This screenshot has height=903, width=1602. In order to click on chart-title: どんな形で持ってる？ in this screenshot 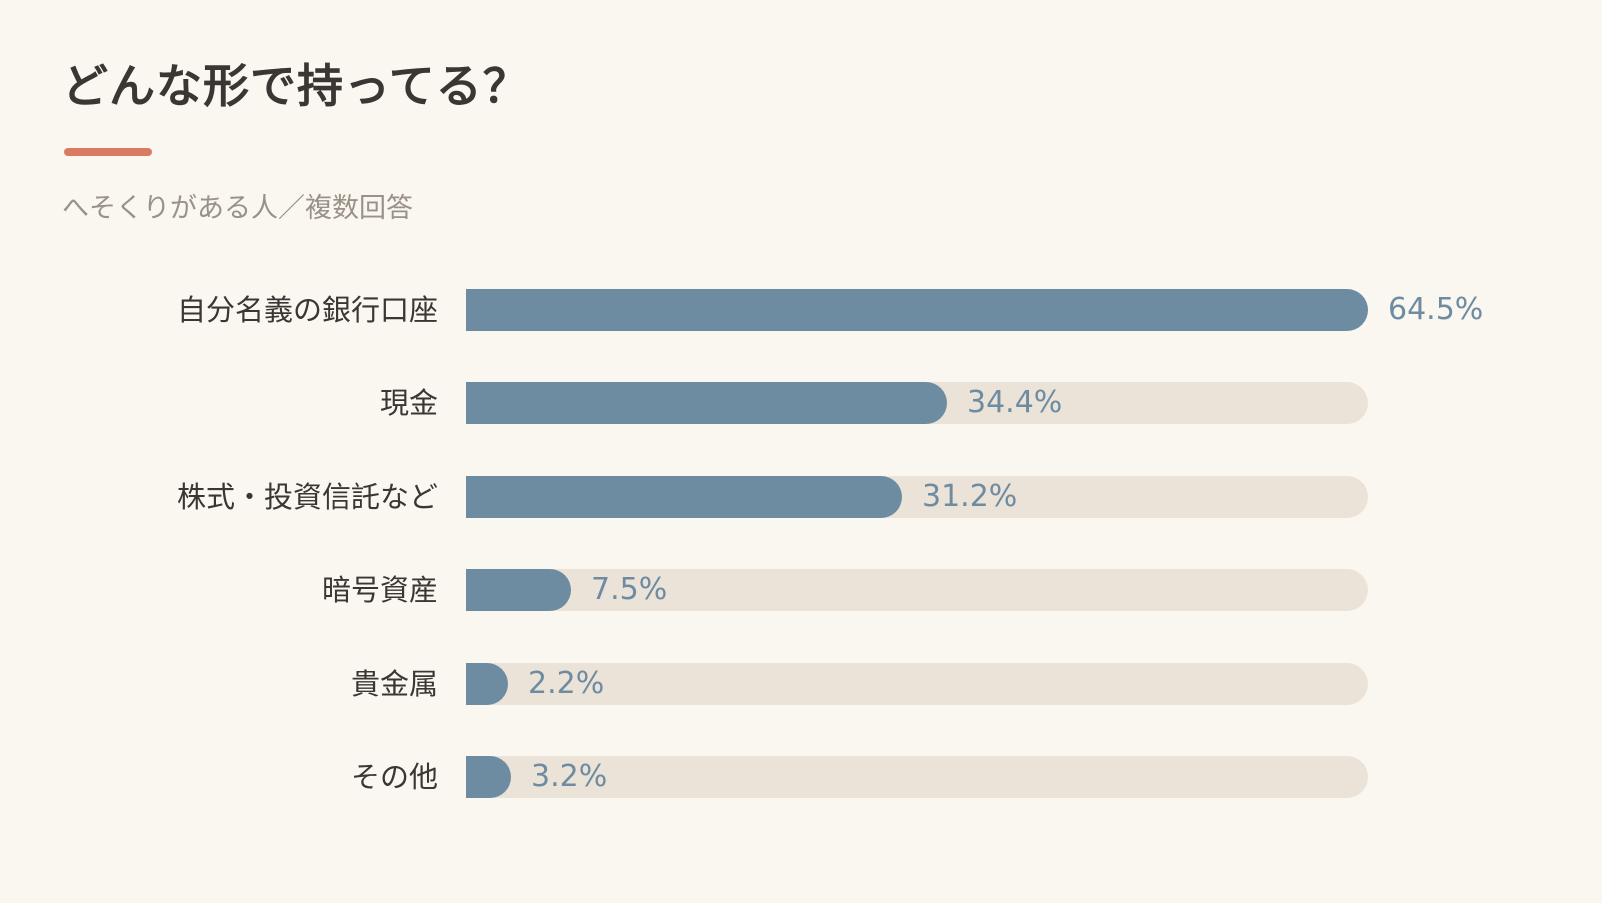, I will do `click(296, 86)`.